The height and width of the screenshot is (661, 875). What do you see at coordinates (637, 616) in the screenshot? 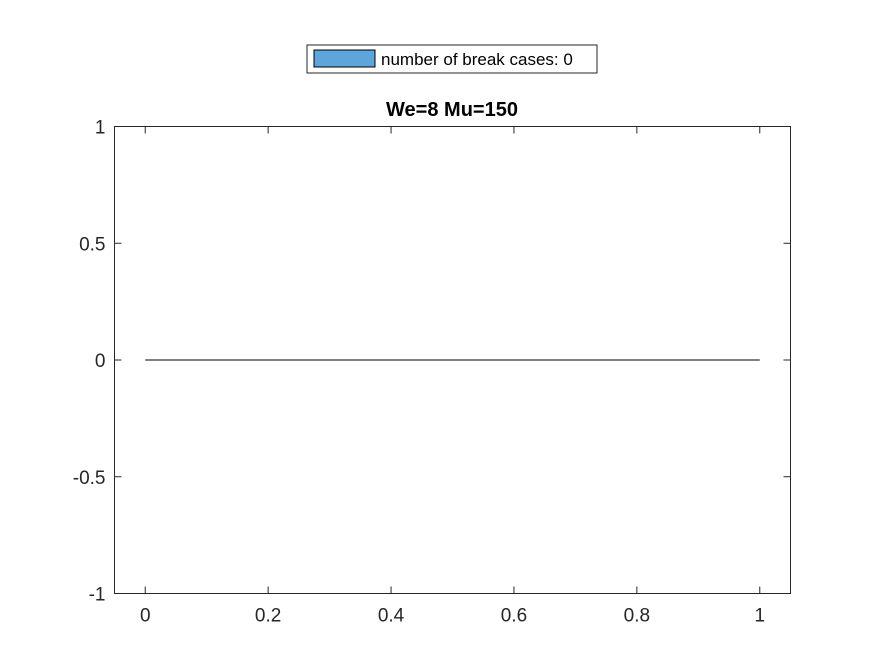
I see `x-tick-label: 0.8` at bounding box center [637, 616].